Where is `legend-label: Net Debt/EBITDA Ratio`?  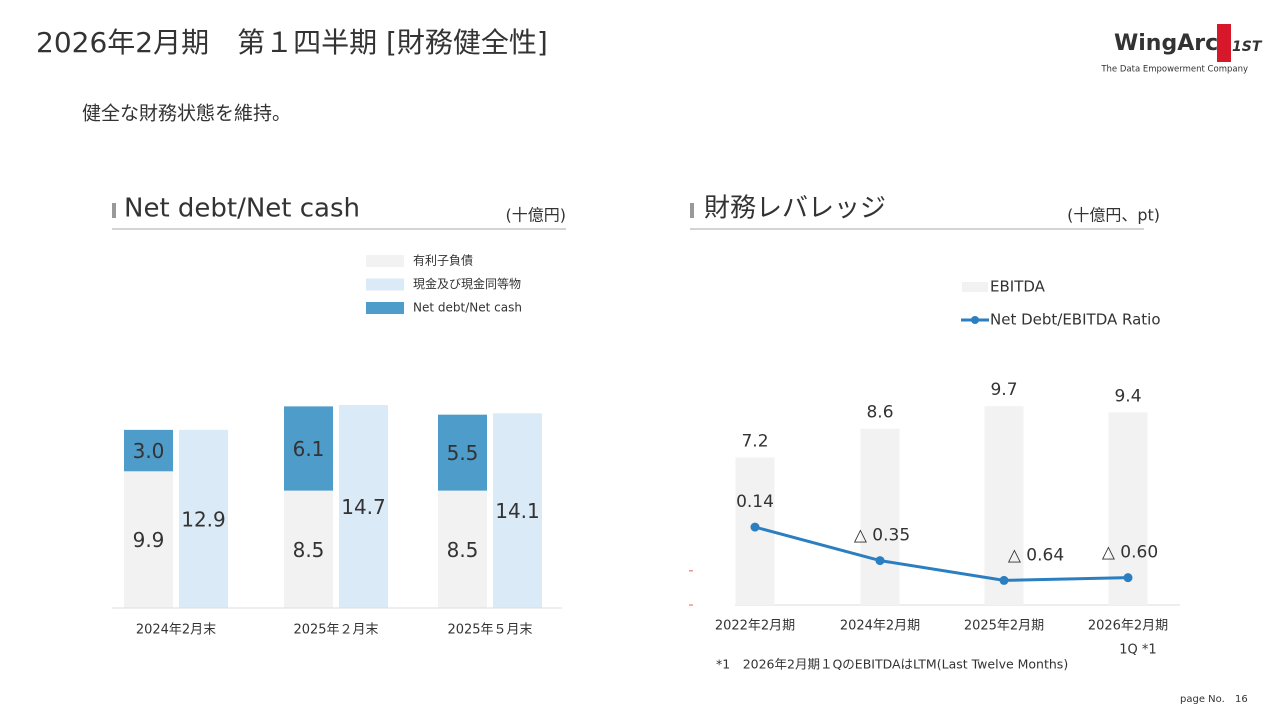 legend-label: Net Debt/EBITDA Ratio is located at coordinates (1075, 320).